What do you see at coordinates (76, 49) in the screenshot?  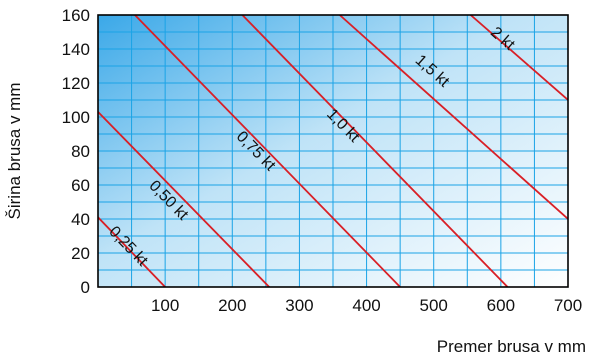 I see `y-tick-label: 140` at bounding box center [76, 49].